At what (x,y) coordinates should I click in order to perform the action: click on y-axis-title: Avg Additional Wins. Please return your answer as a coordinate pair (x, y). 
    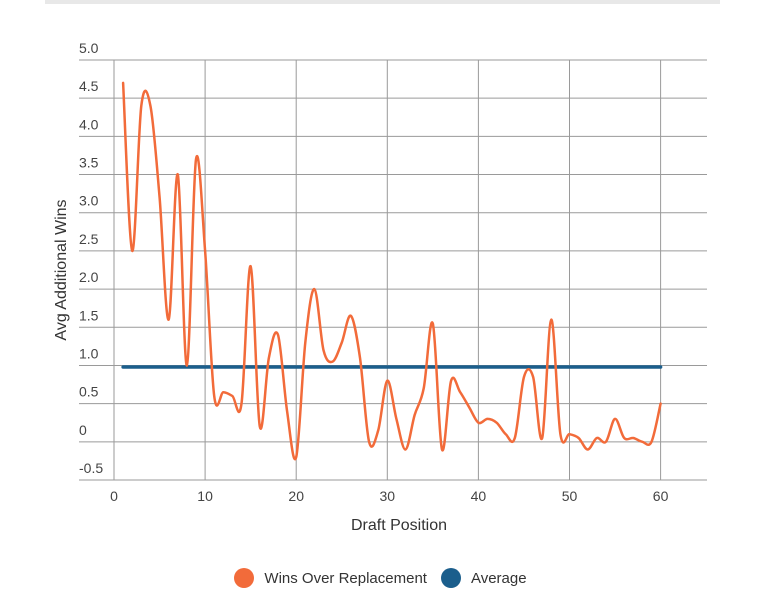
    Looking at the image, I should click on (61, 269).